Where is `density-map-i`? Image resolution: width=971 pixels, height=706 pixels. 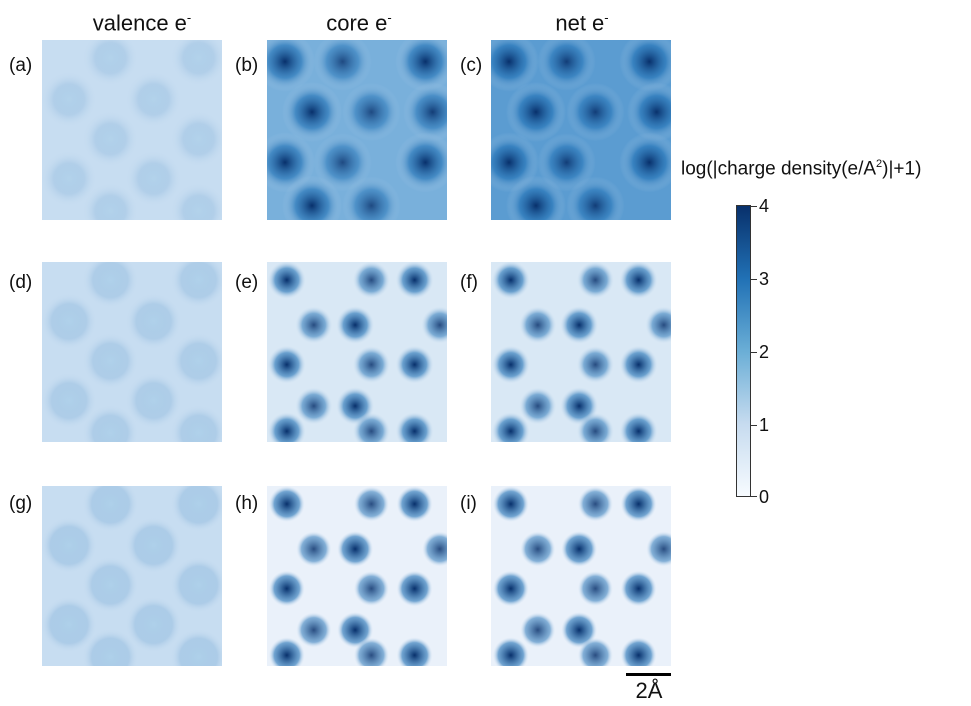 density-map-i is located at coordinates (581, 576).